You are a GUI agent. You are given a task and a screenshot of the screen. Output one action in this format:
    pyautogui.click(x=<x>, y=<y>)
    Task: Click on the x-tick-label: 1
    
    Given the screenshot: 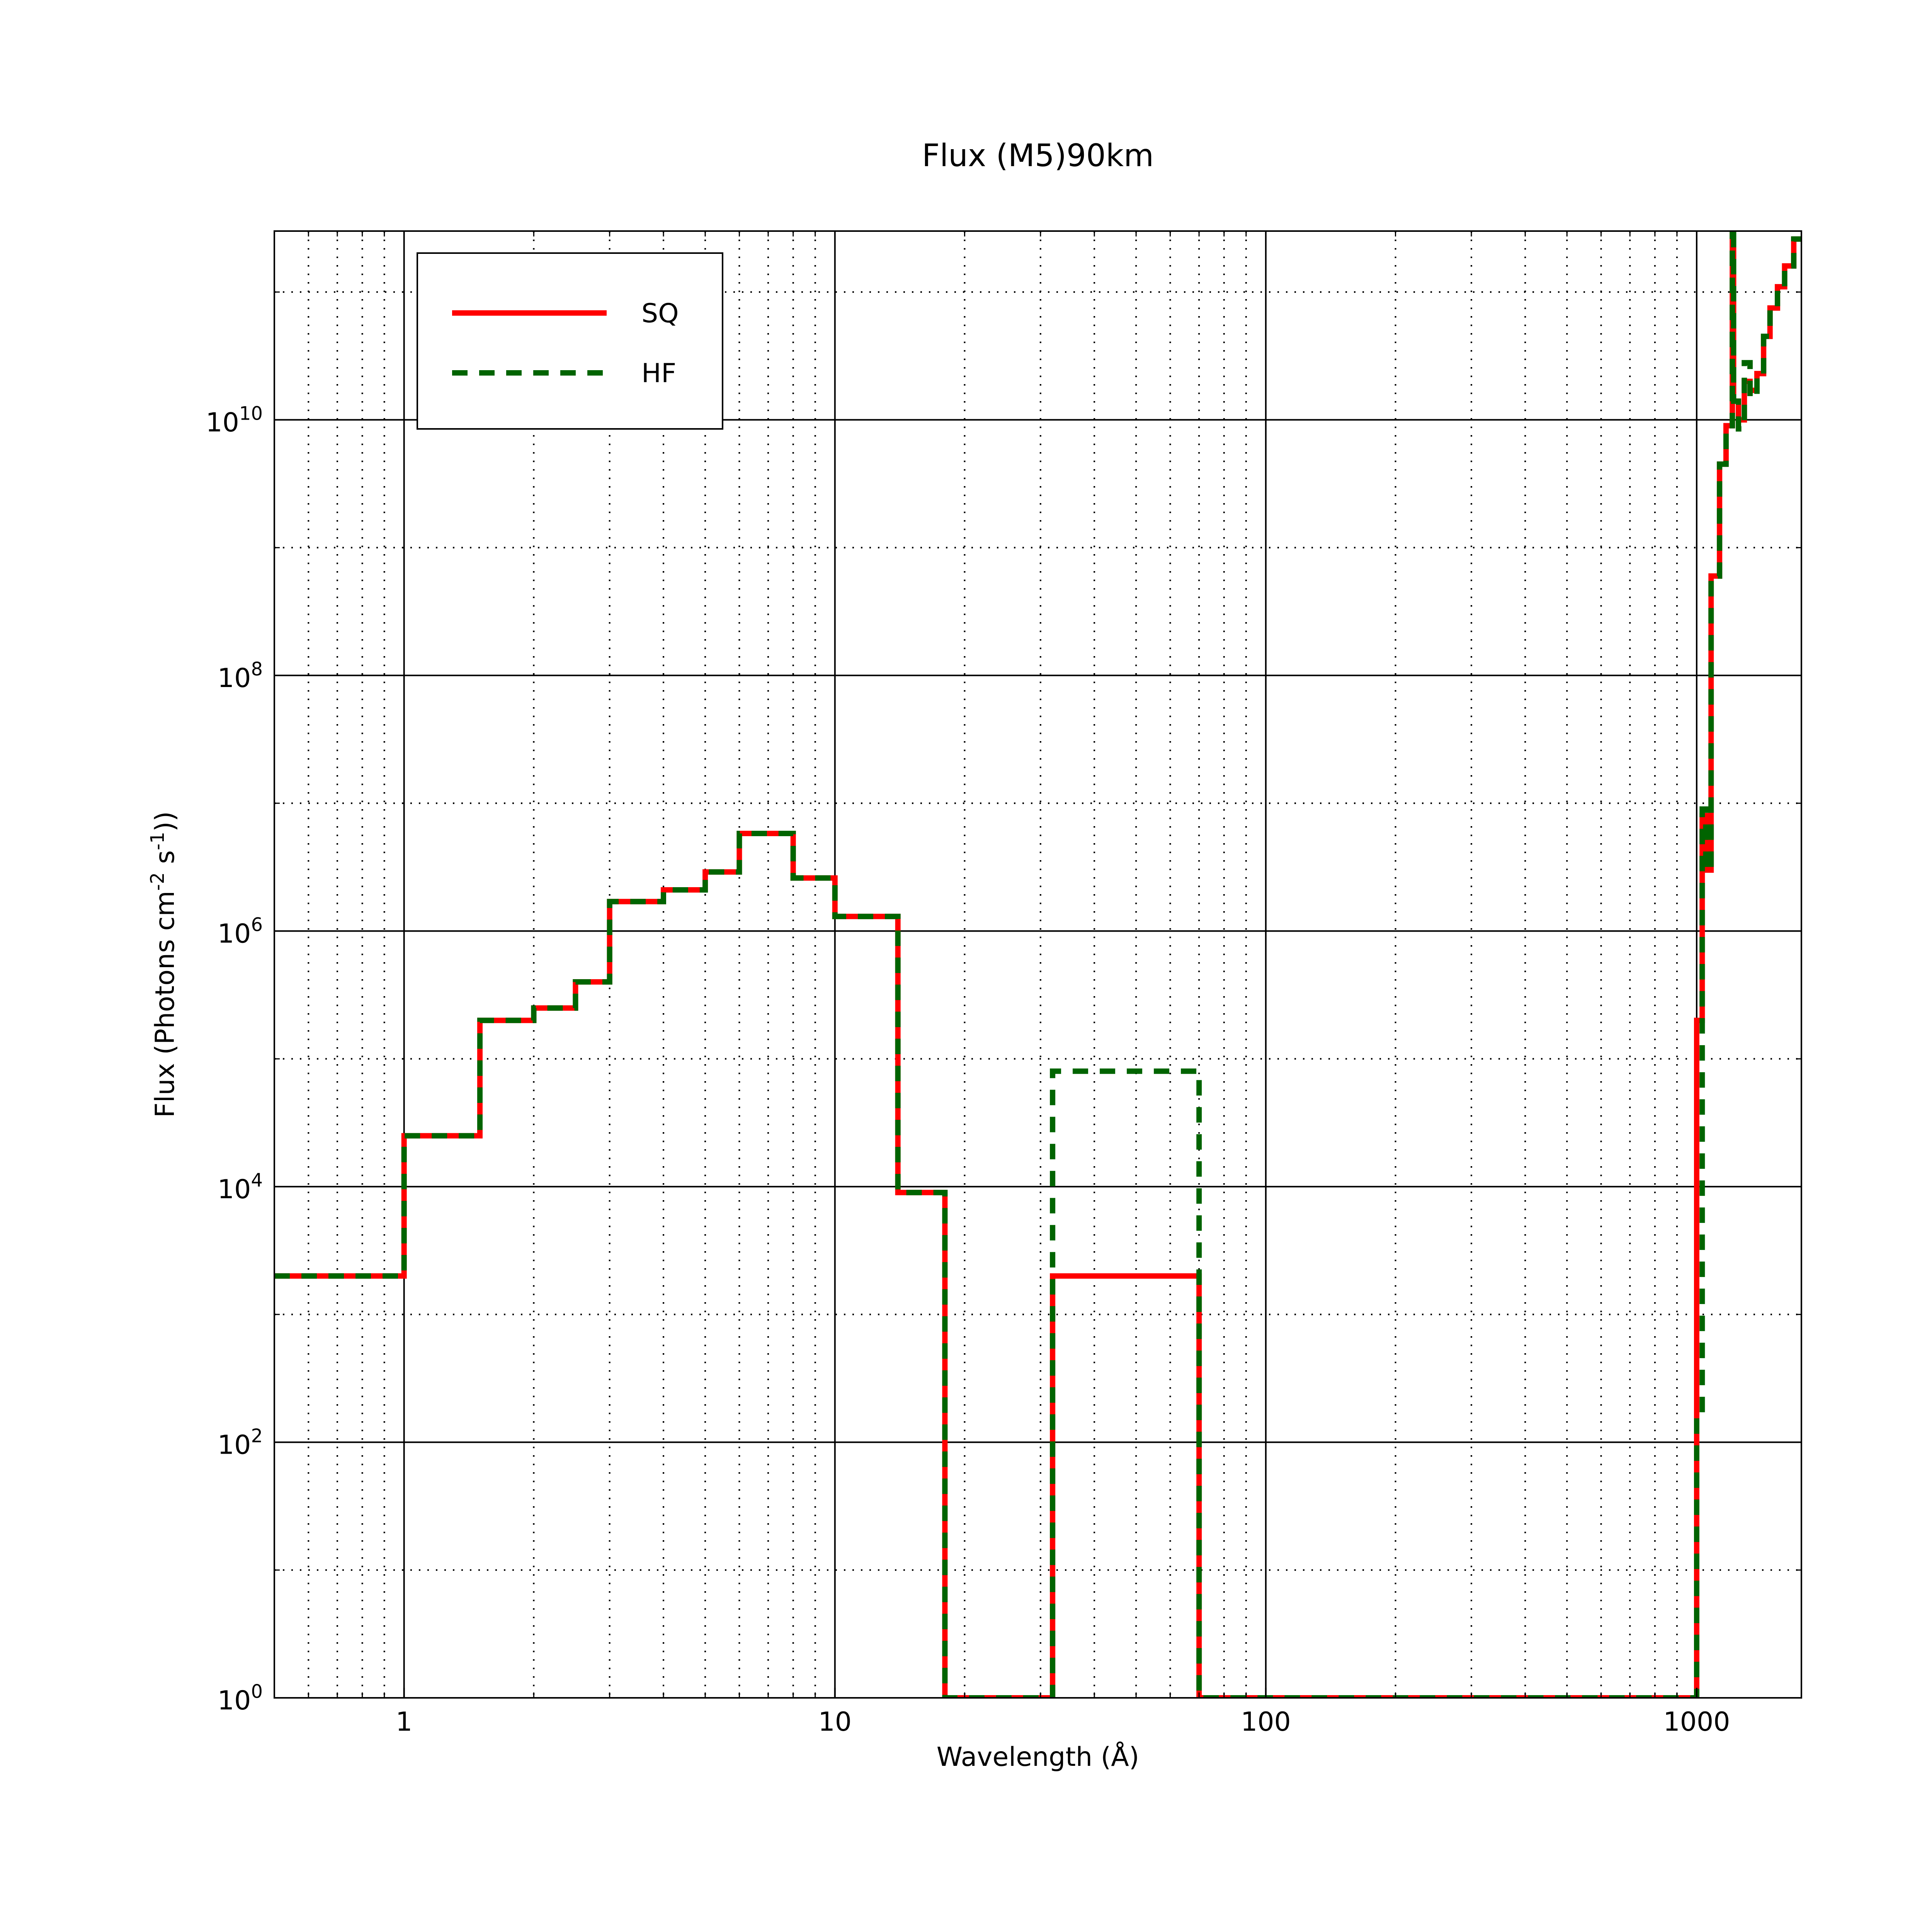 What is the action you would take?
    pyautogui.click(x=404, y=1722)
    